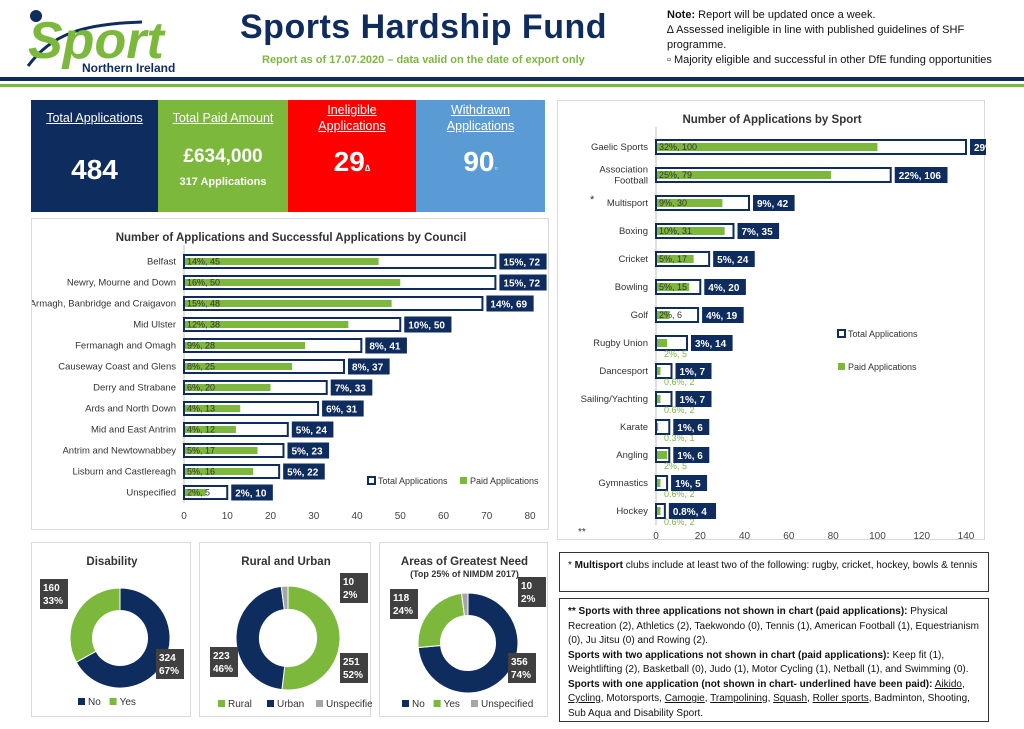 The image size is (1024, 729). Describe the element at coordinates (620, 343) in the screenshot. I see `category-label: Rugby Union` at that location.